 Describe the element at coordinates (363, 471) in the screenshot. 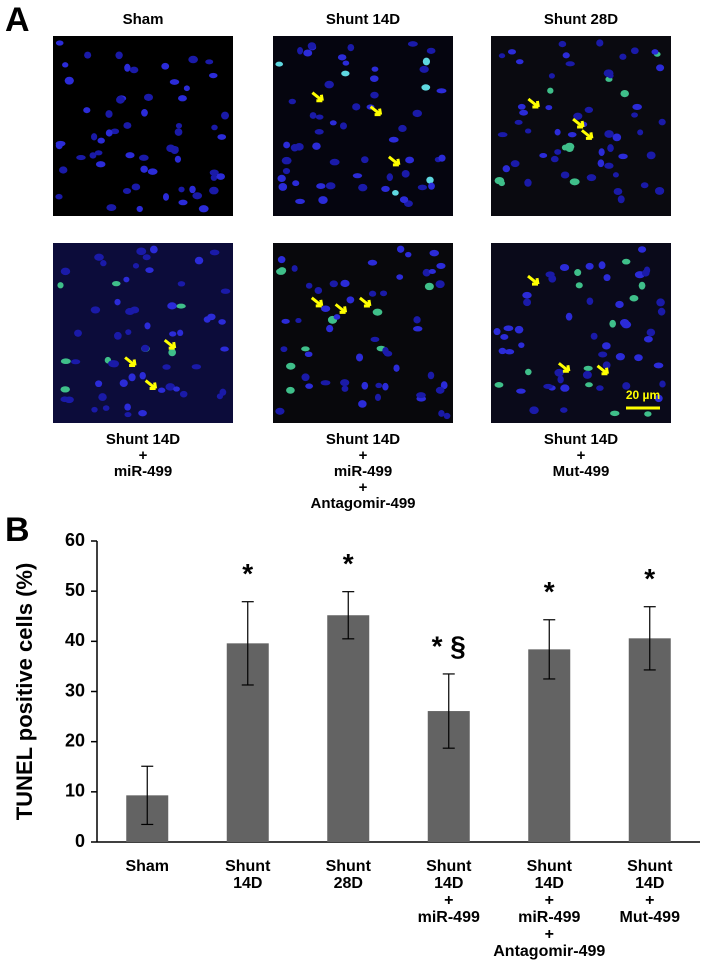

I see `image-label: miR-499` at that location.